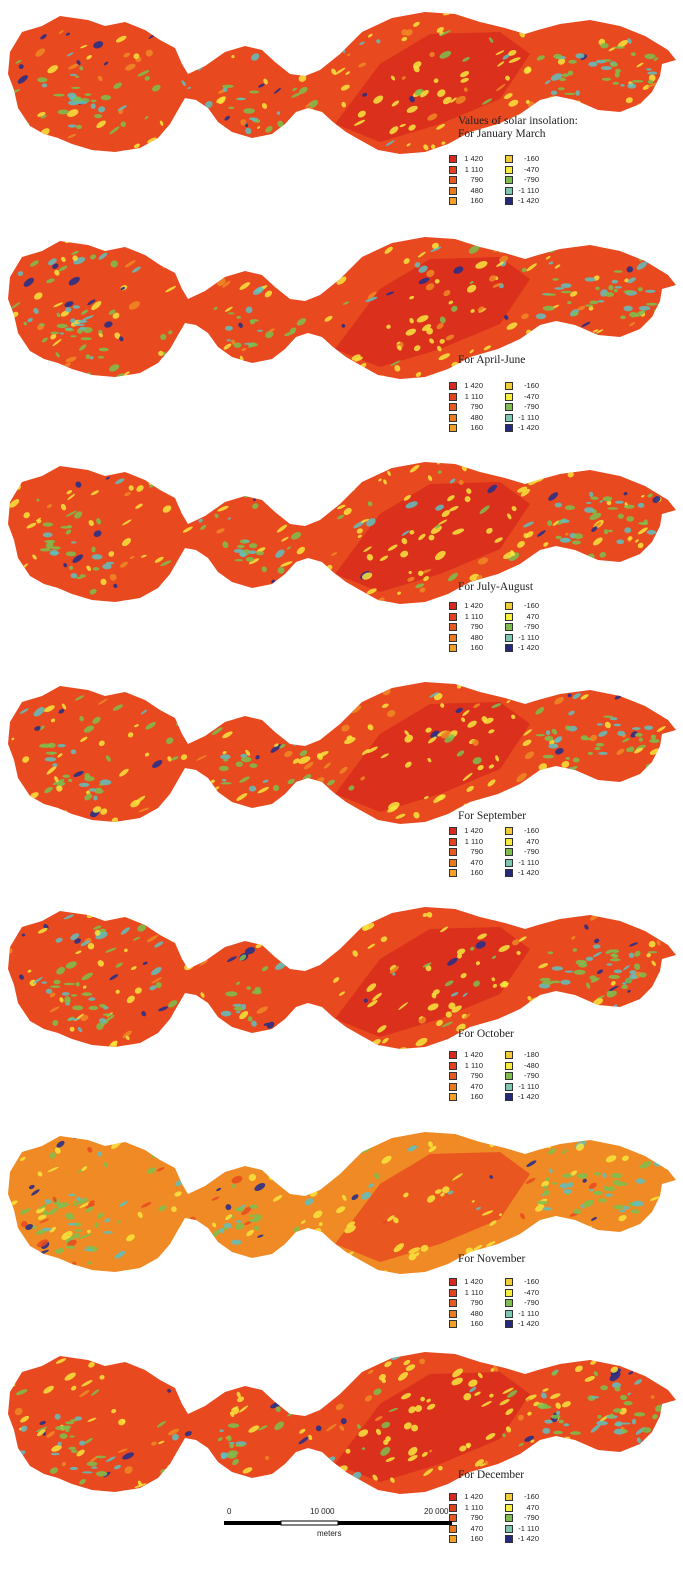 The height and width of the screenshot is (1580, 683). What do you see at coordinates (496, 587) in the screenshot?
I see `panel-title-line: For July-August` at bounding box center [496, 587].